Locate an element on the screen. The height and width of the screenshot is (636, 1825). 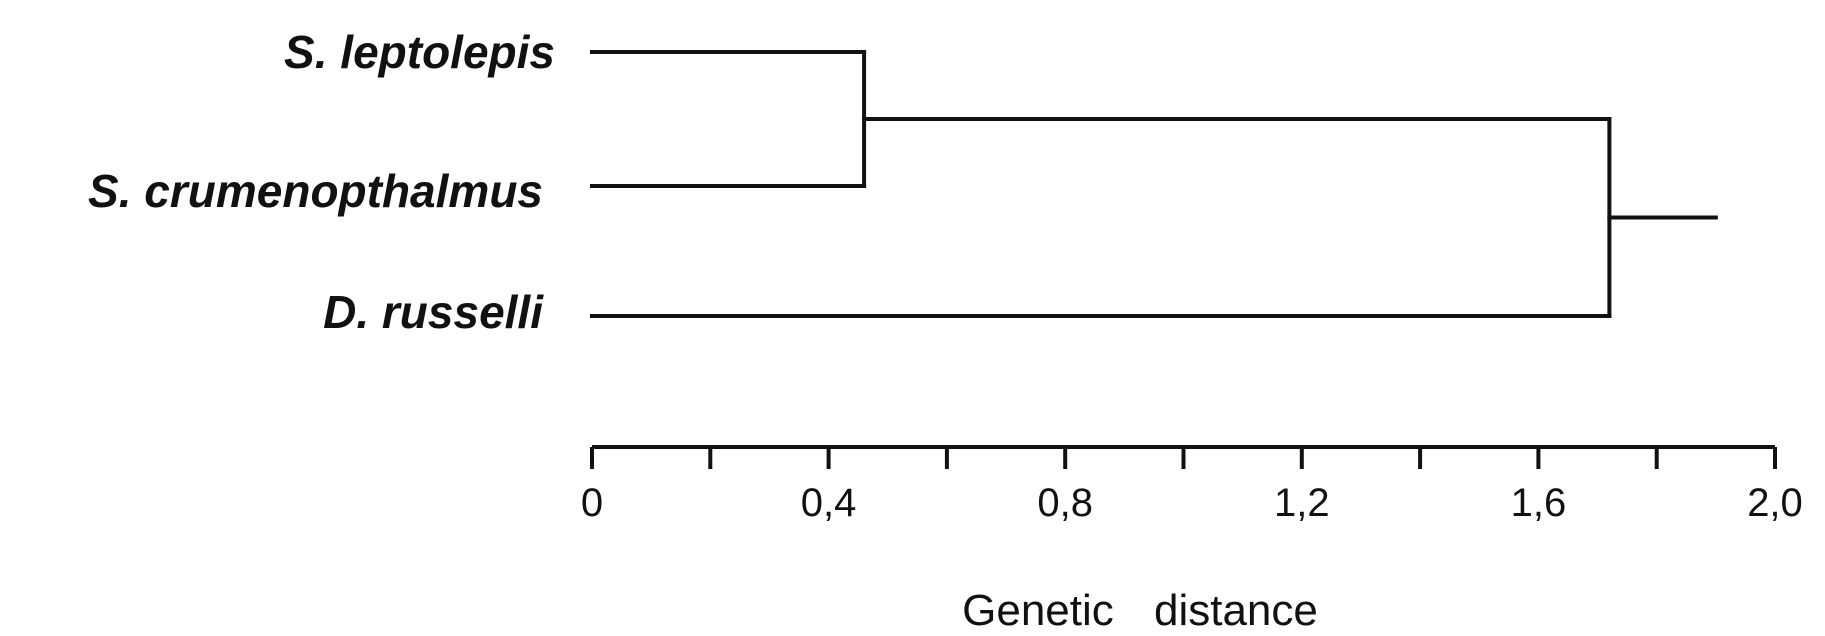
axis-tick-label-0: 0 is located at coordinates (592, 503).